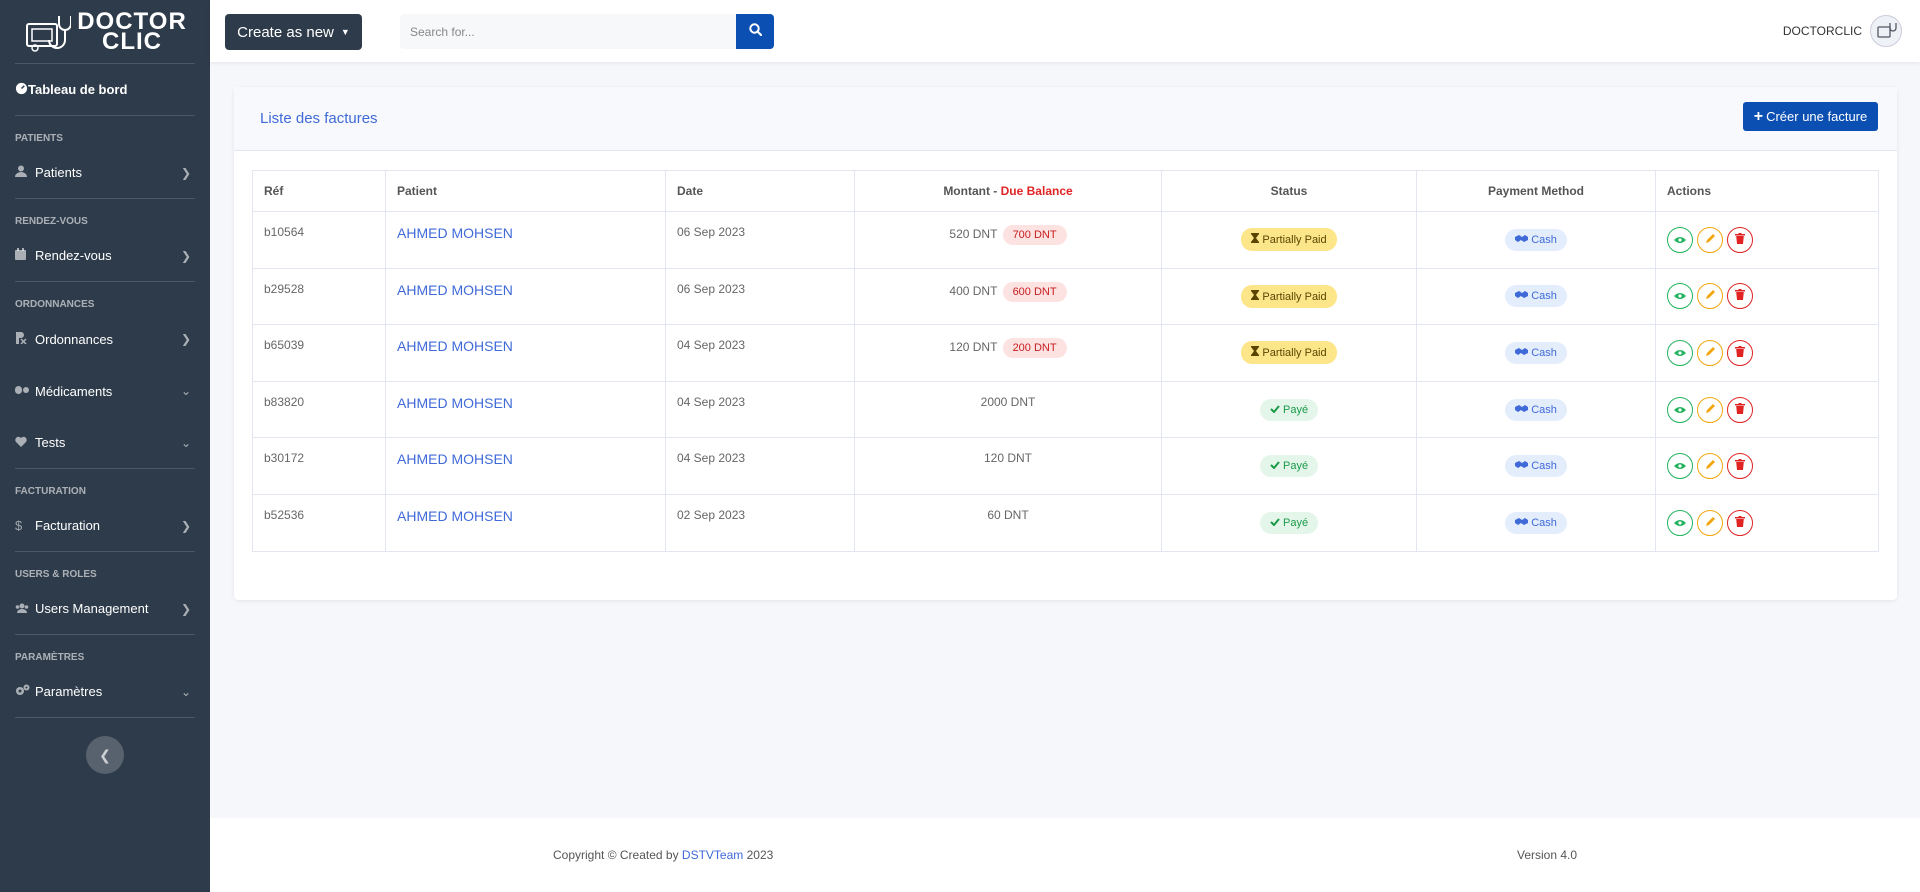 The height and width of the screenshot is (892, 1920). What do you see at coordinates (1842, 31) in the screenshot?
I see `user-menu: DOCTORCLIC` at bounding box center [1842, 31].